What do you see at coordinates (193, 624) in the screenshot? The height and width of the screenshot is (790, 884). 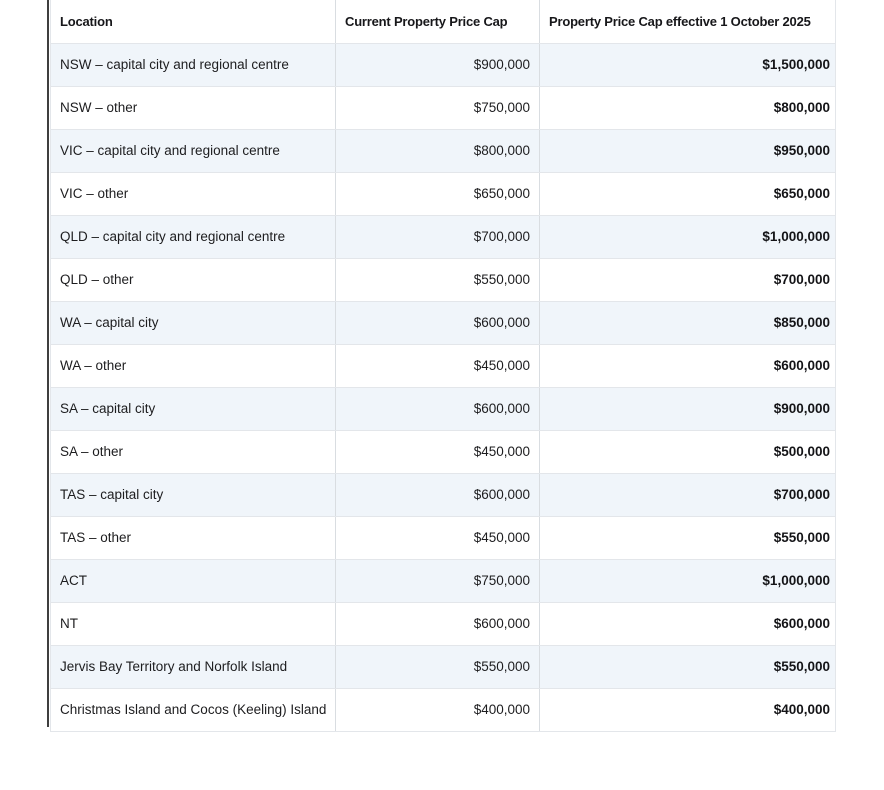 I see `location-cell: NT` at bounding box center [193, 624].